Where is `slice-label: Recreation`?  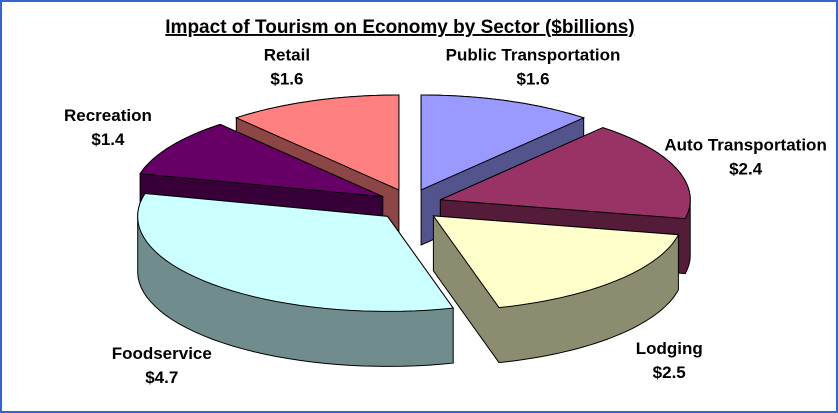
slice-label: Recreation is located at coordinates (108, 115).